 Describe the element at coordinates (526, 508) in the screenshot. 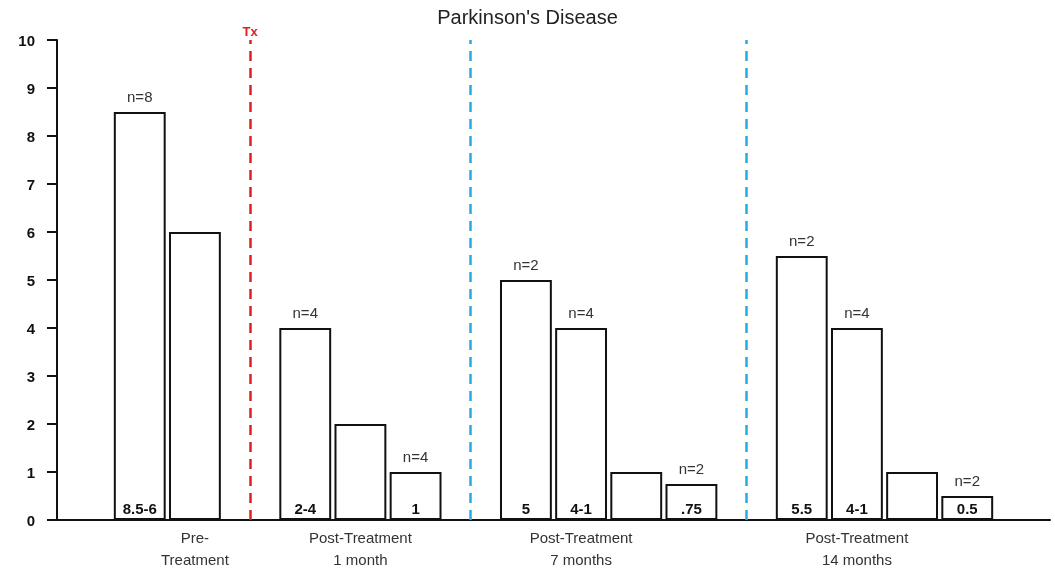

I see `data-label: 5` at that location.